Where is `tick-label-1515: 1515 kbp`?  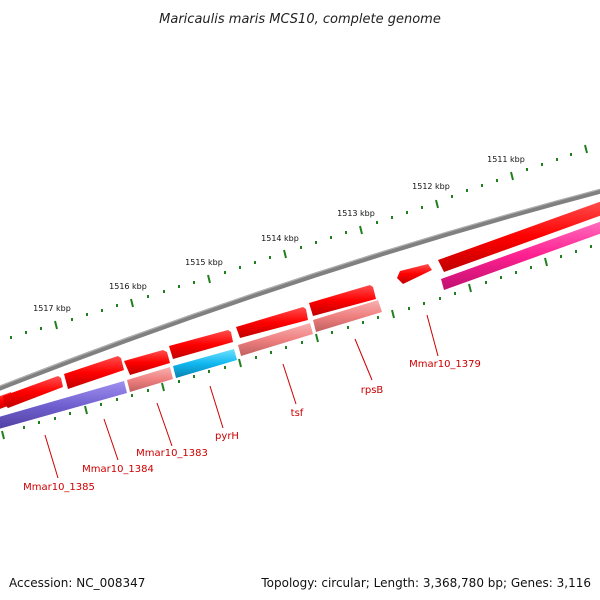
tick-label-1515: 1515 kbp is located at coordinates (204, 262).